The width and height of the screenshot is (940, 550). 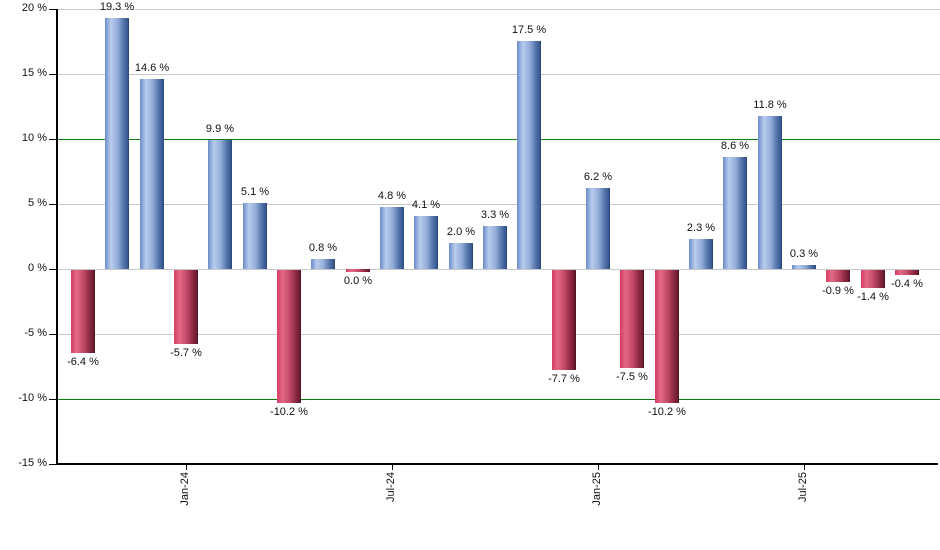 I want to click on y-axis-tick-label: 10 %, so click(x=34, y=138).